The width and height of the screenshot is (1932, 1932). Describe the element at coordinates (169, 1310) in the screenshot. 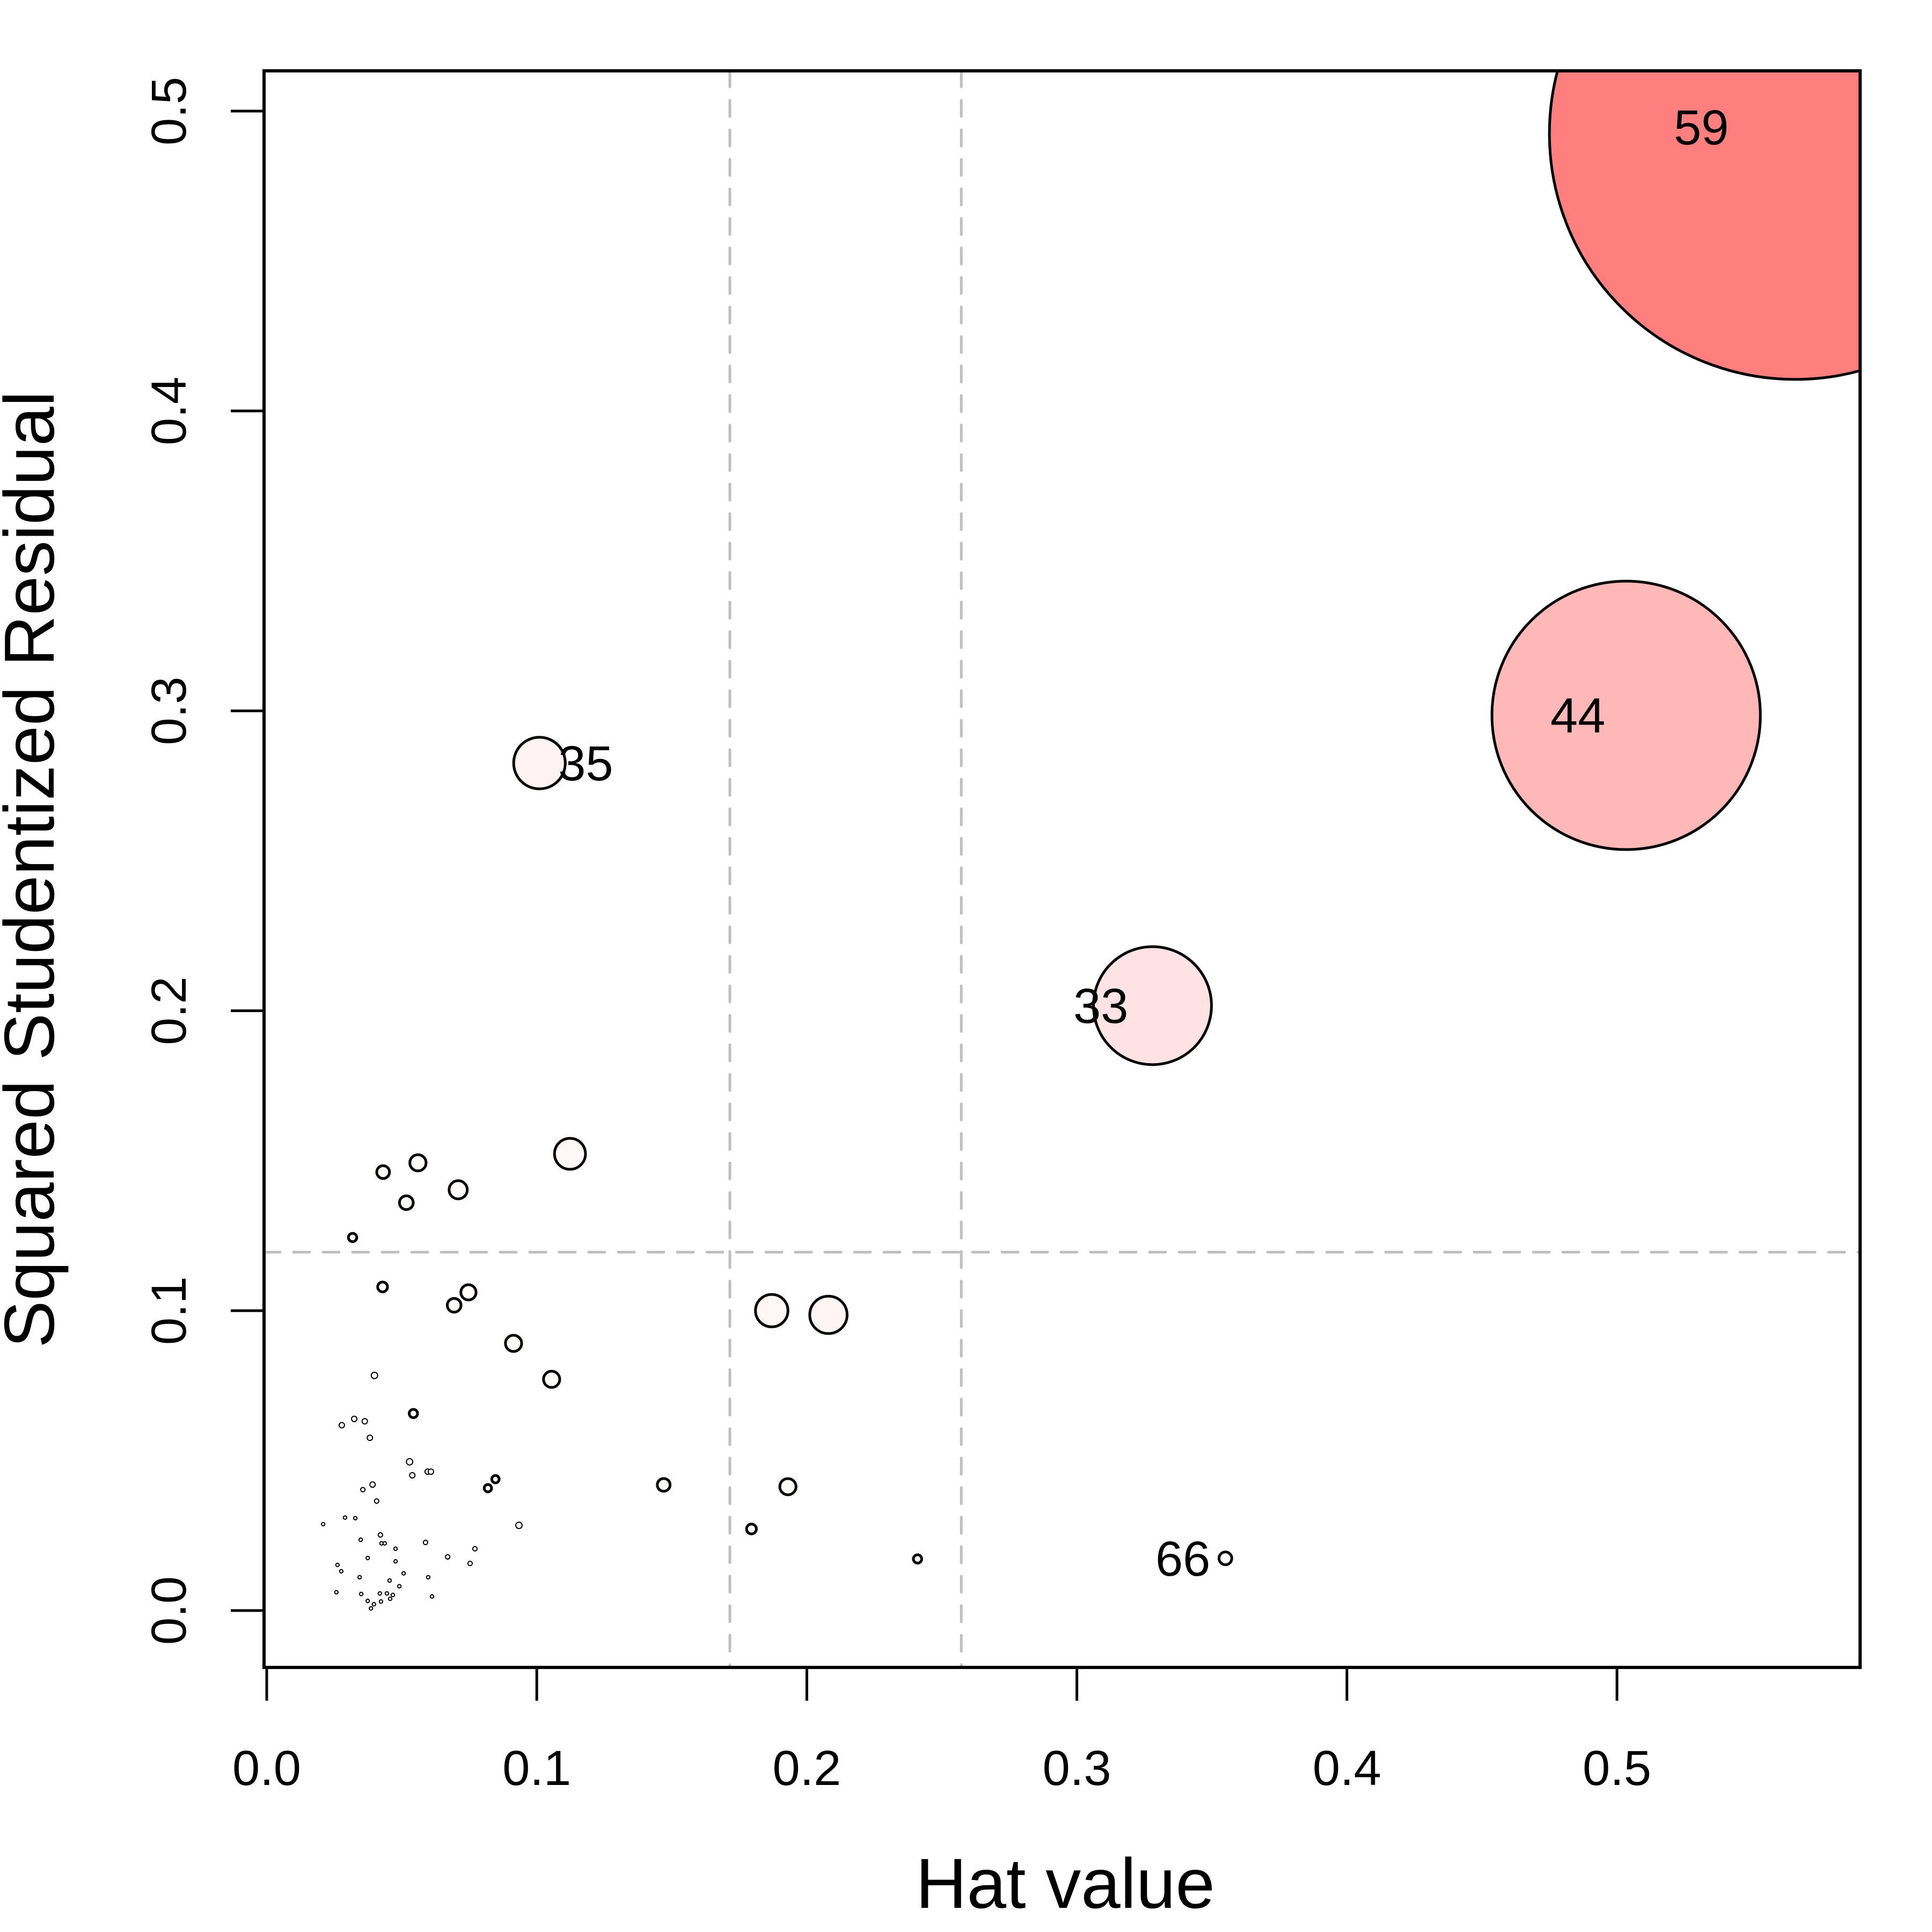

I see `y-tick-label: 0.1` at that location.